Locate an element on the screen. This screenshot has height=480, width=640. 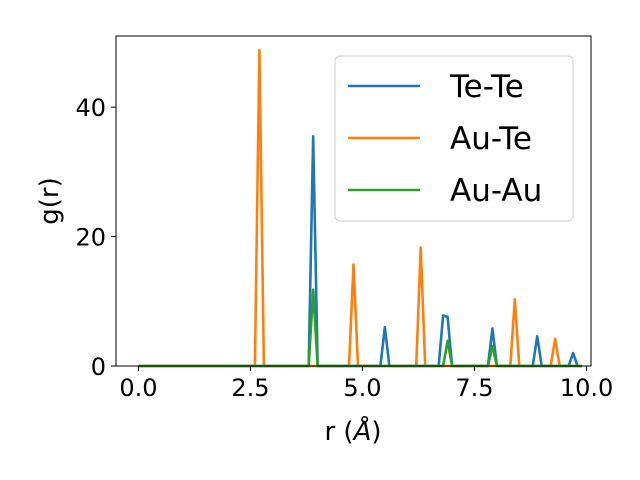
legend: Te-Te Au-Te Au-Au is located at coordinates (454, 138).